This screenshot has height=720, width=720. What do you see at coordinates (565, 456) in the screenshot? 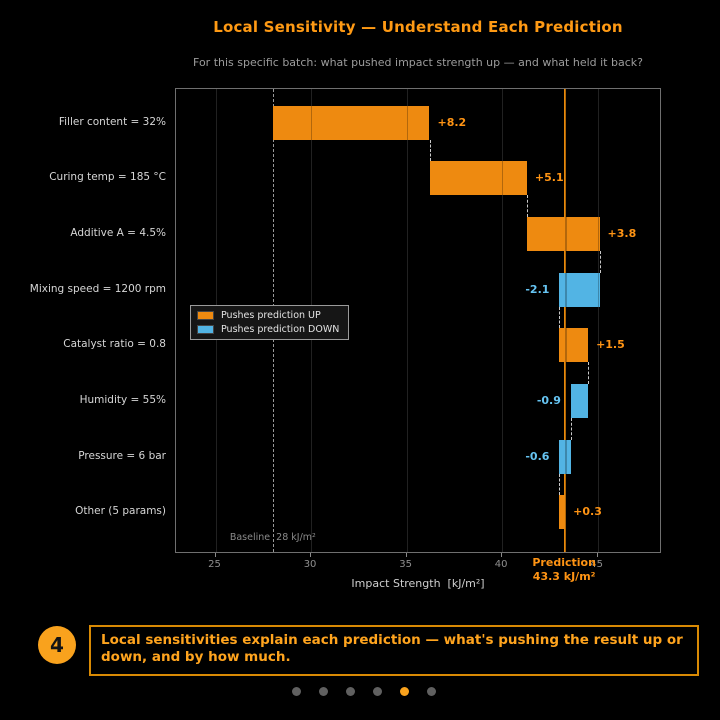
I see `bar-pressure-6-bar` at bounding box center [565, 456].